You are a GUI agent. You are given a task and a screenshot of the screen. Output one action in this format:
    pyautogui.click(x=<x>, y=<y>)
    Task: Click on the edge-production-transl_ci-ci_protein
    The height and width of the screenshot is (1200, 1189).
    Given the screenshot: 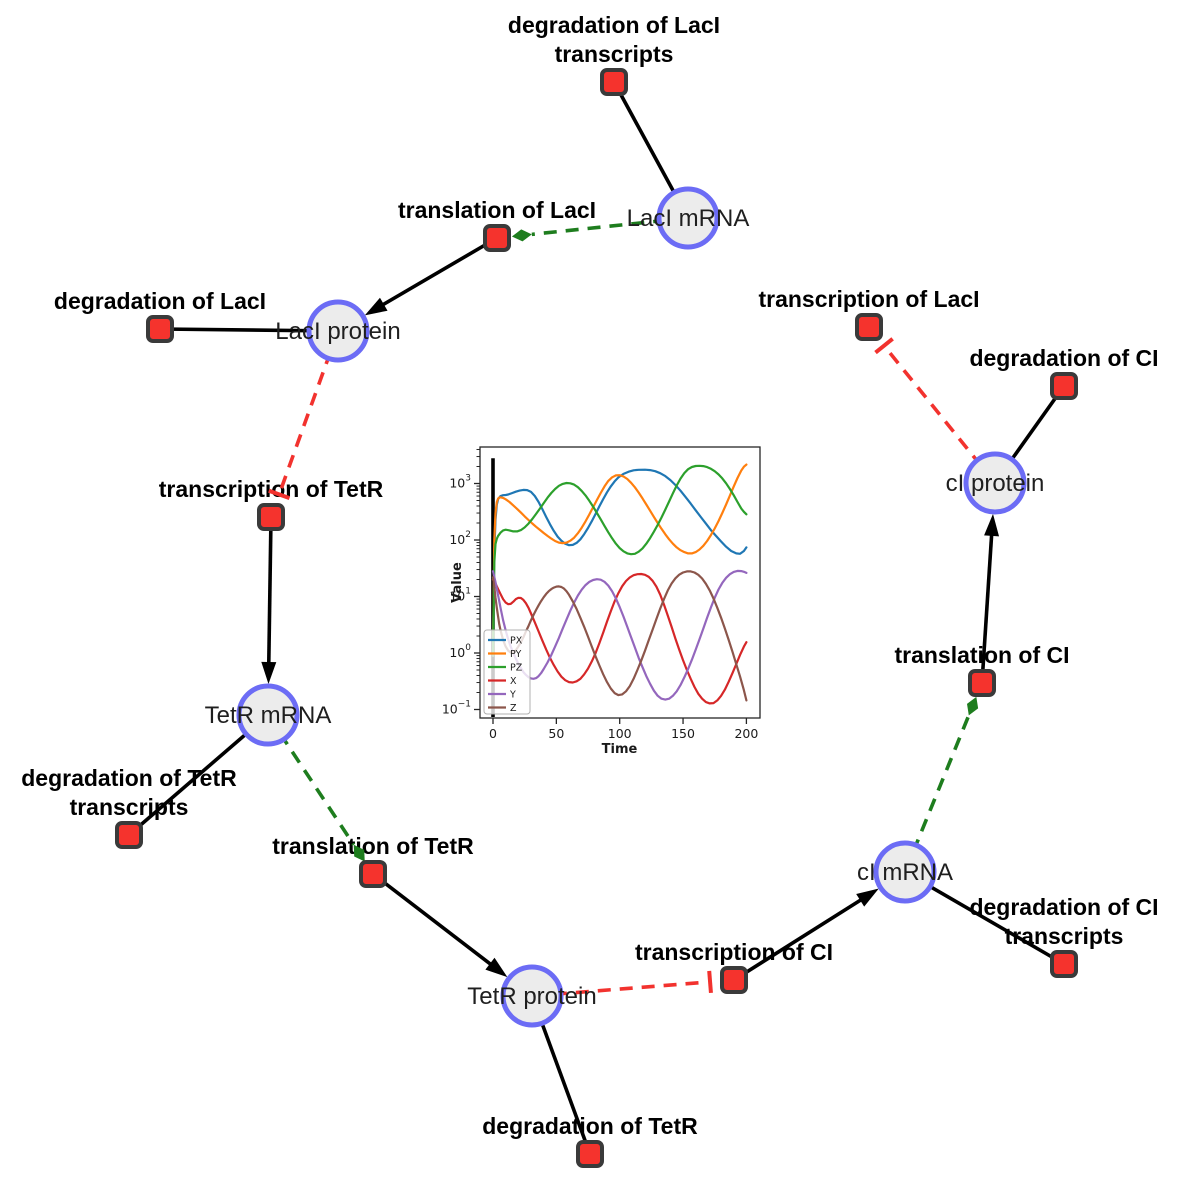 What is the action you would take?
    pyautogui.click(x=990, y=598)
    